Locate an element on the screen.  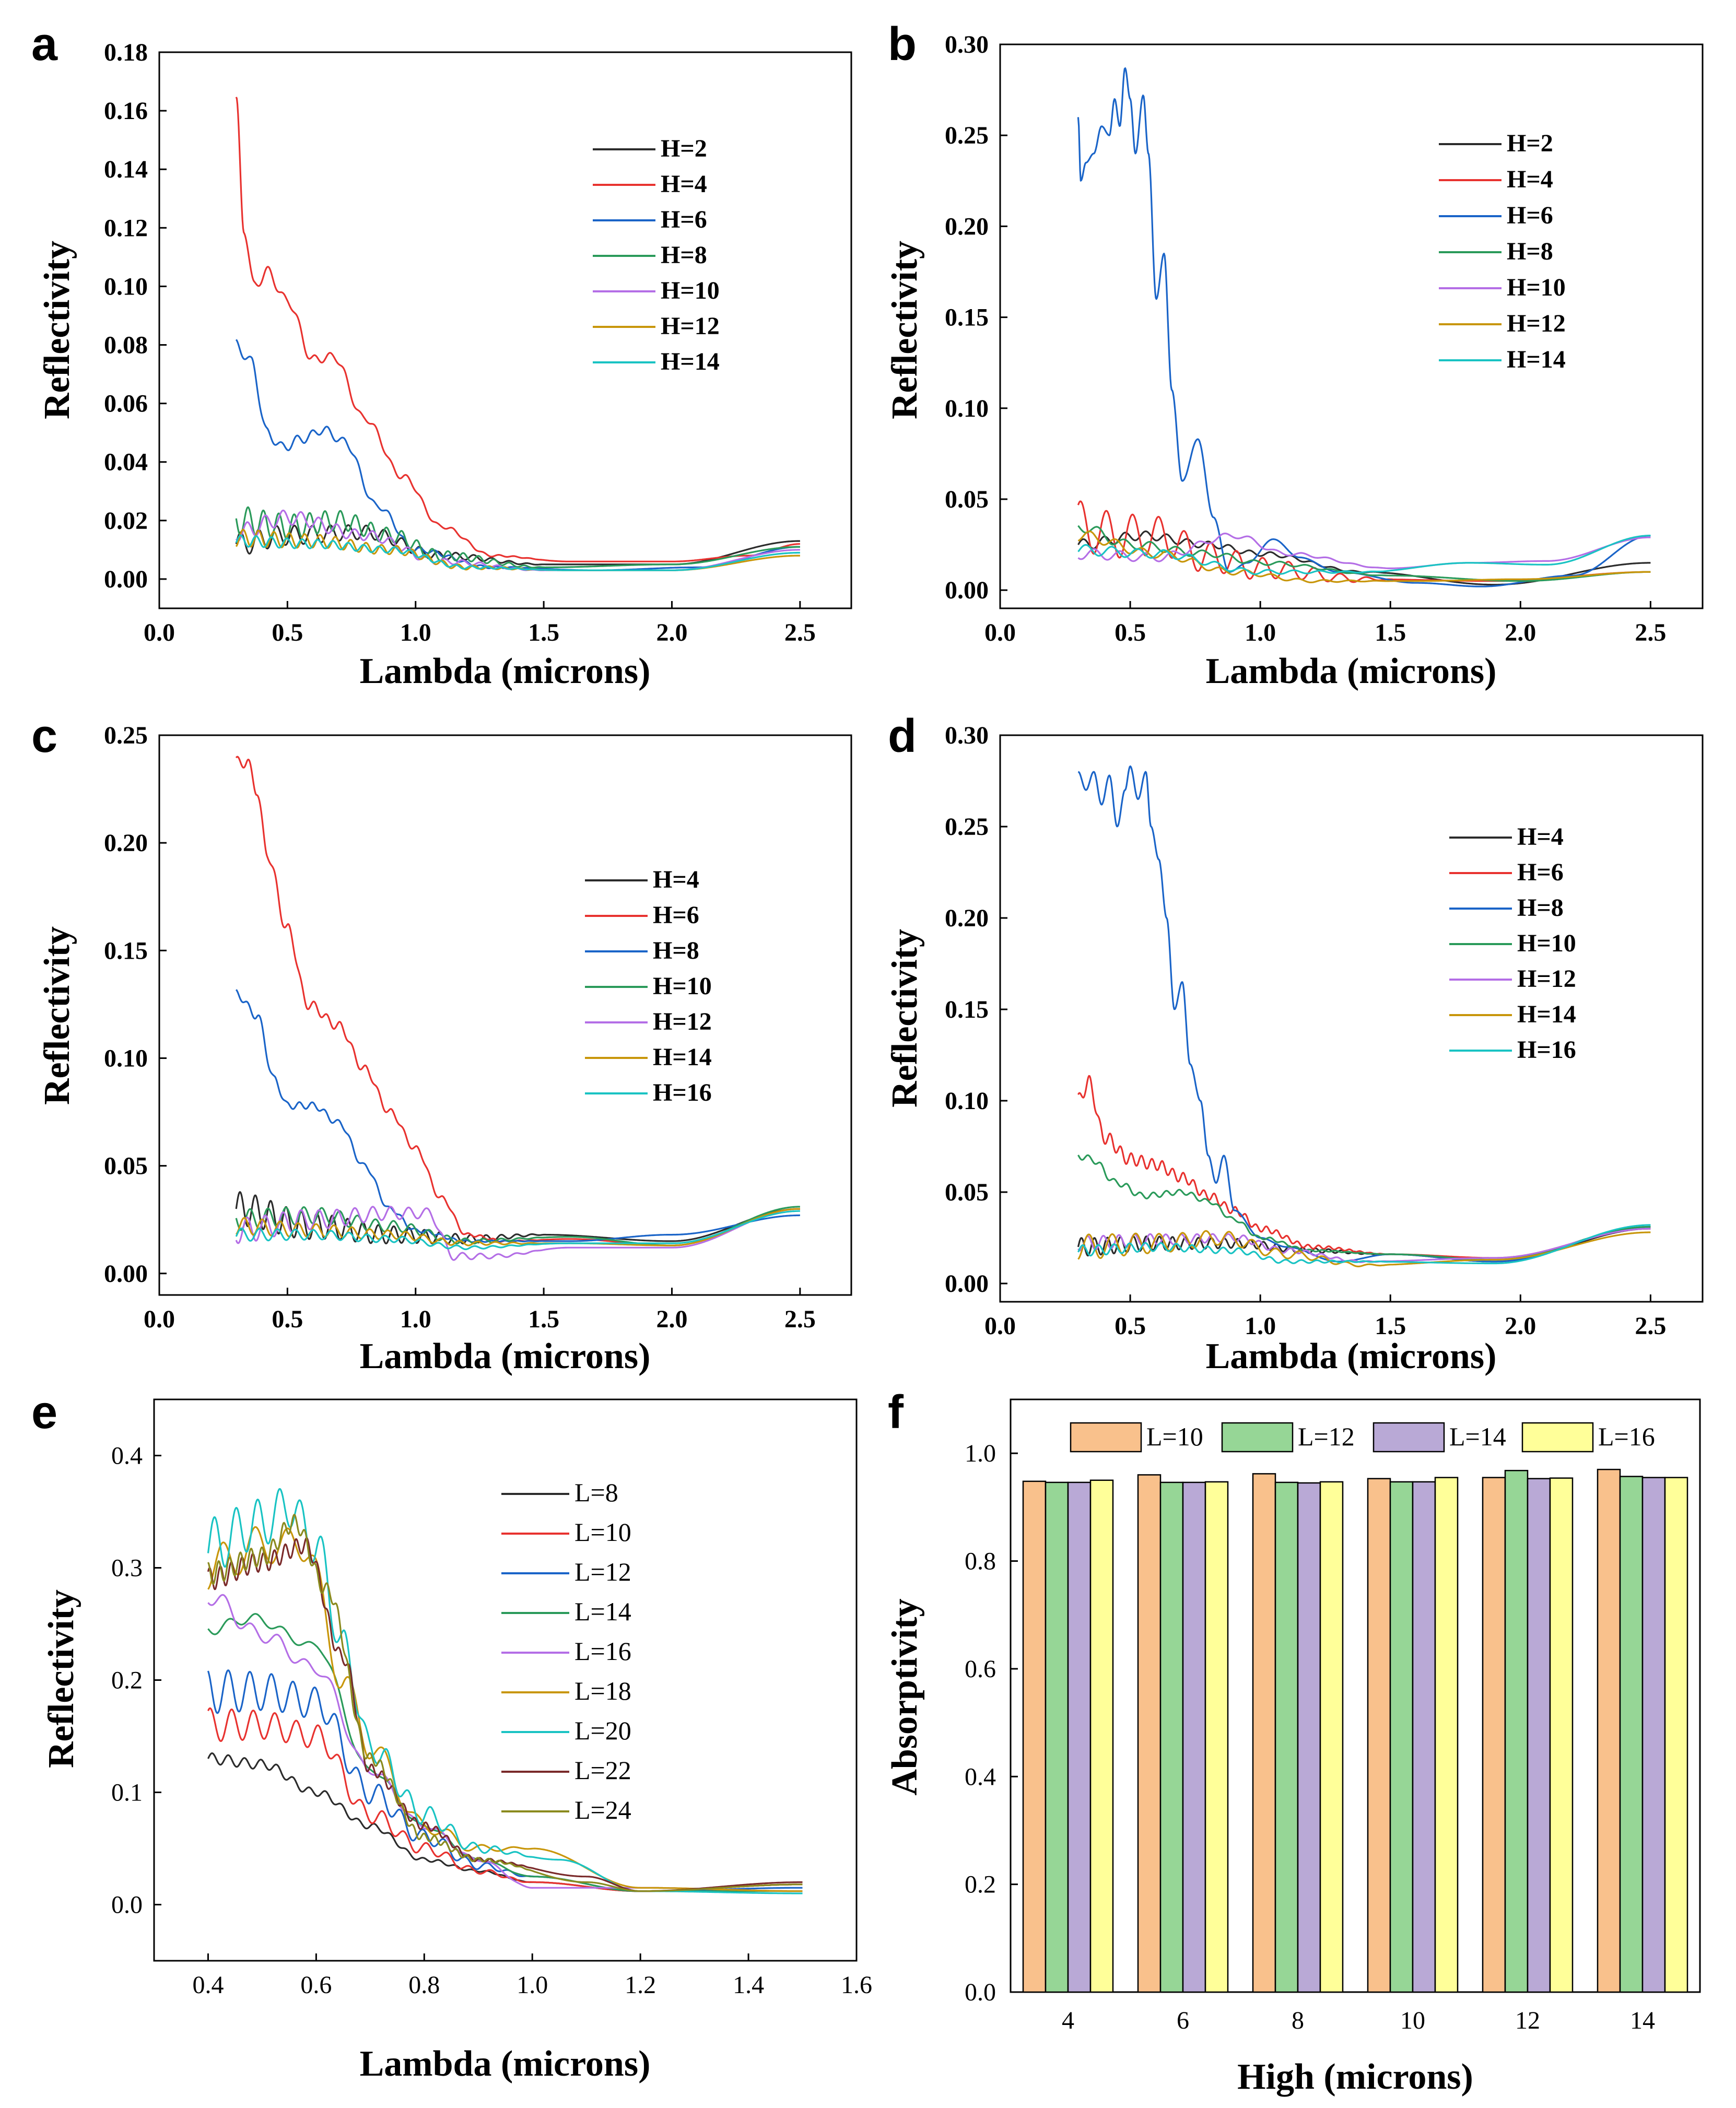
series-line-H=6 is located at coordinates (518, 1001).